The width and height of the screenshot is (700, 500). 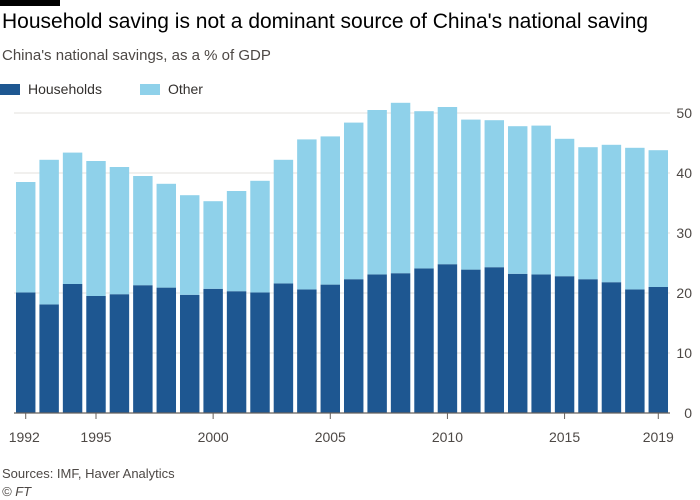 What do you see at coordinates (684, 173) in the screenshot?
I see `y-tick-label-40: 40` at bounding box center [684, 173].